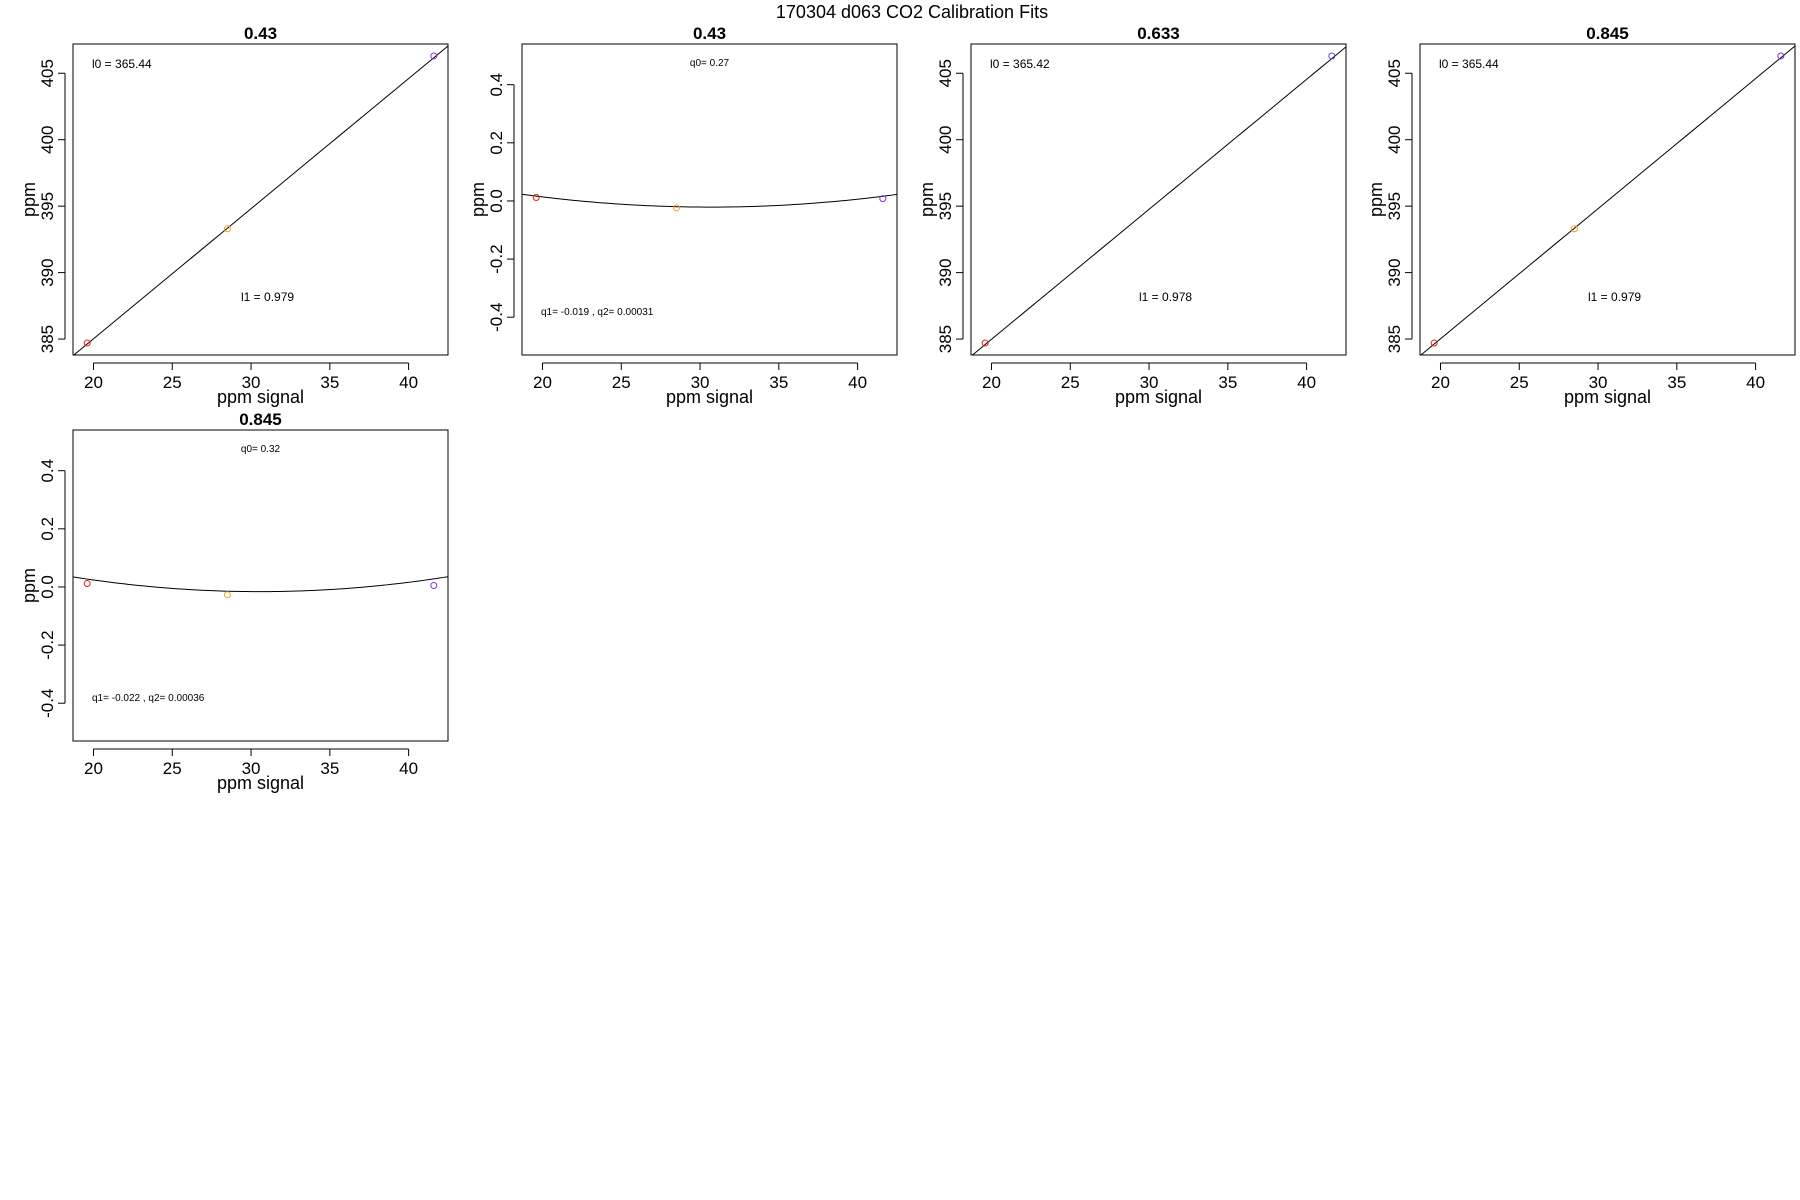 This screenshot has height=1200, width=1800. Describe the element at coordinates (1165, 297) in the screenshot. I see `coefficient-annotation: l1 = 0.978` at that location.